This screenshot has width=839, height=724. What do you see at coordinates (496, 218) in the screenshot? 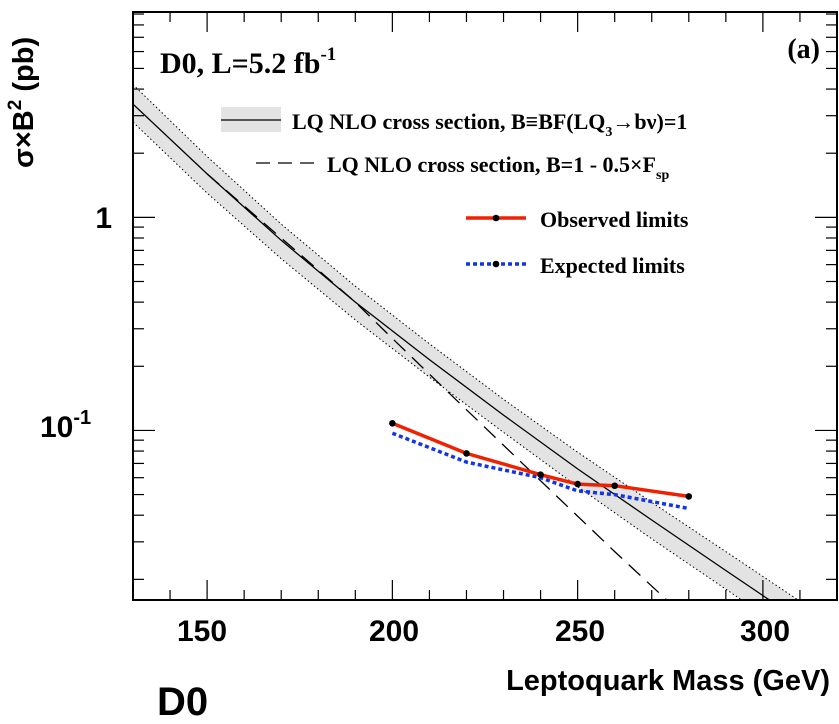
I see `legend-observed-marker` at bounding box center [496, 218].